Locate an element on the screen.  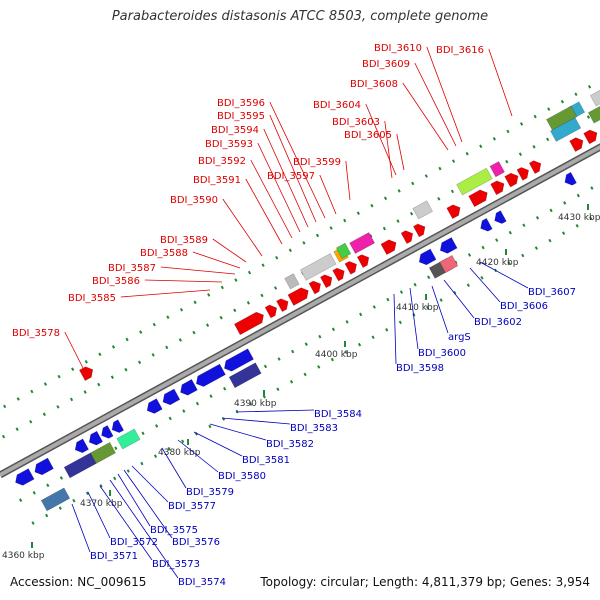
gene-label-forward: BDI_3599 is located at coordinates (317, 162).